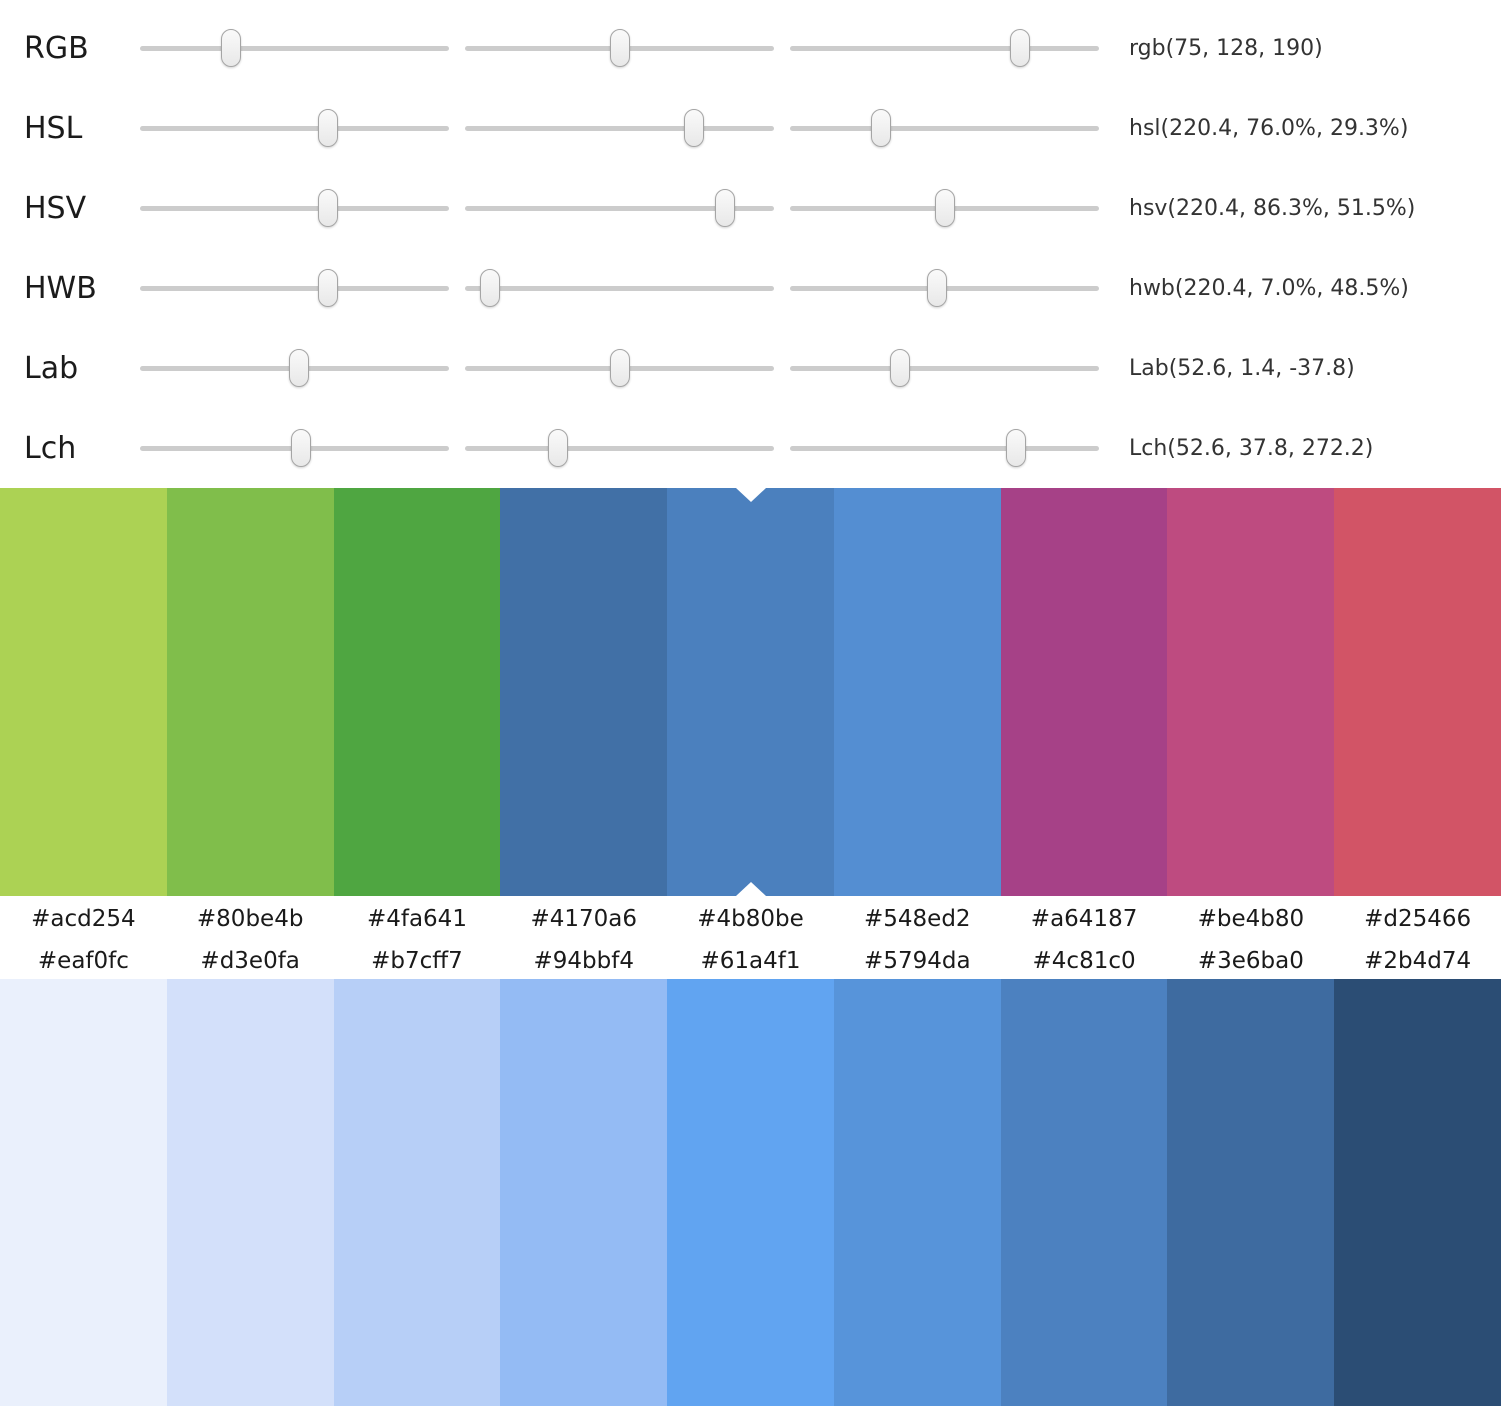  Describe the element at coordinates (557, 448) in the screenshot. I see `lch-c-slider-thumb` at that location.